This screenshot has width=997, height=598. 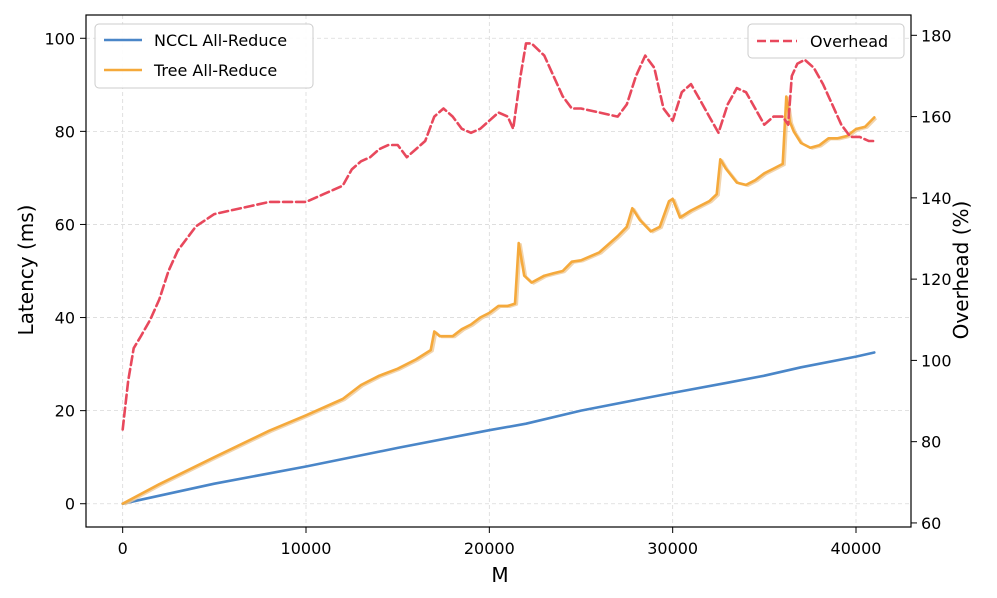 What do you see at coordinates (65, 318) in the screenshot?
I see `y-left-tick-label: 40` at bounding box center [65, 318].